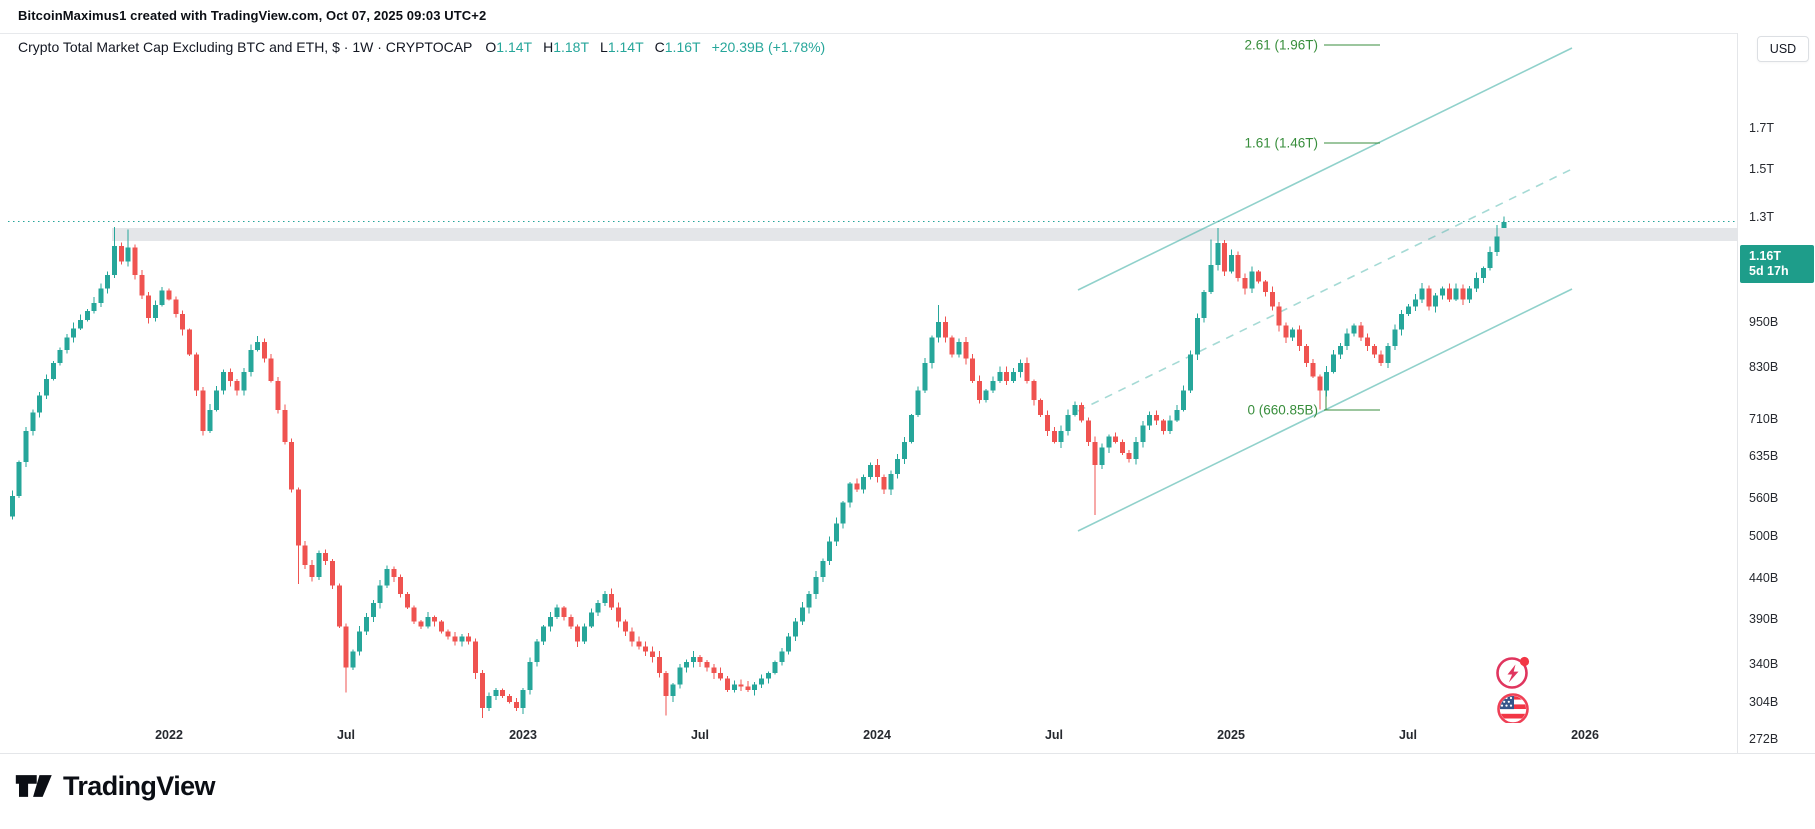  I want to click on channel-line, so click(1325, 169).